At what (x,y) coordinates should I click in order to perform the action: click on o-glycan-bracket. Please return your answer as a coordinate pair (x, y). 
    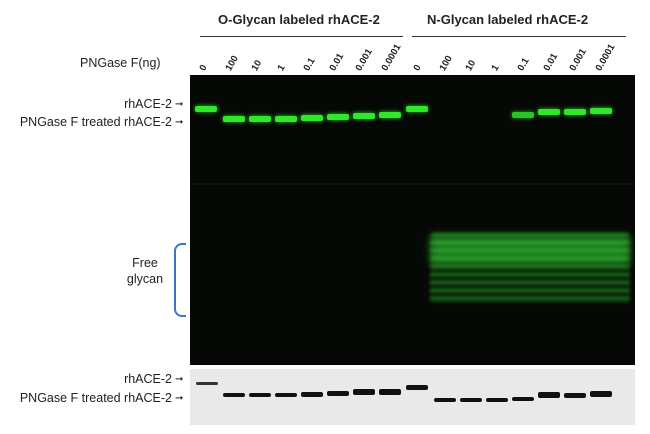
    Looking at the image, I should click on (301, 36).